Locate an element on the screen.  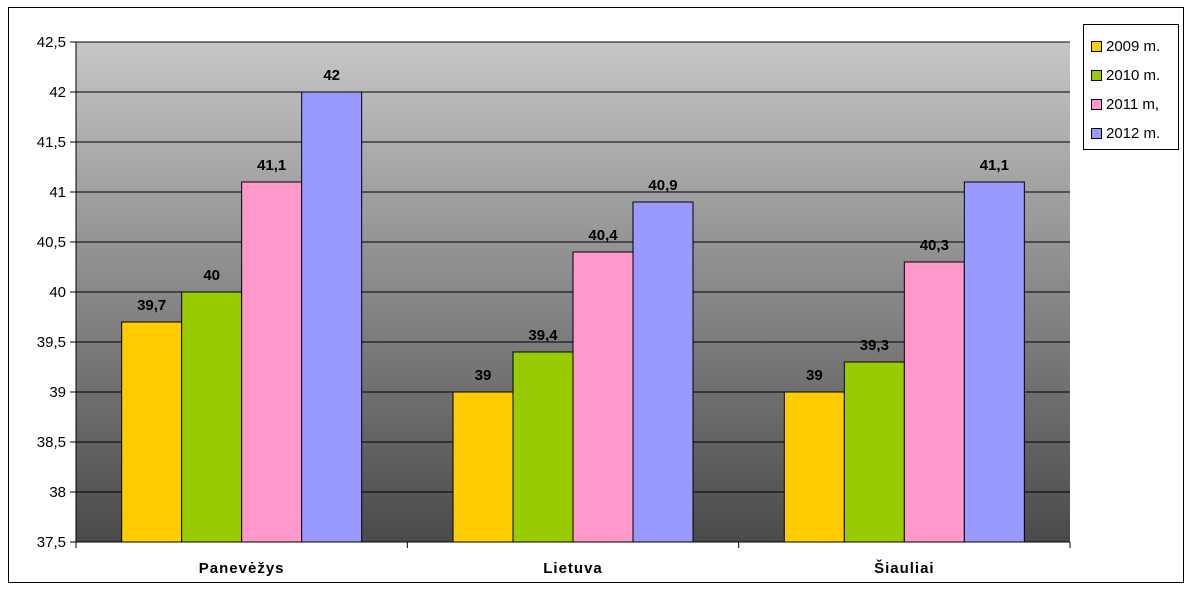
legend-item: 2012 m. is located at coordinates (1134, 133).